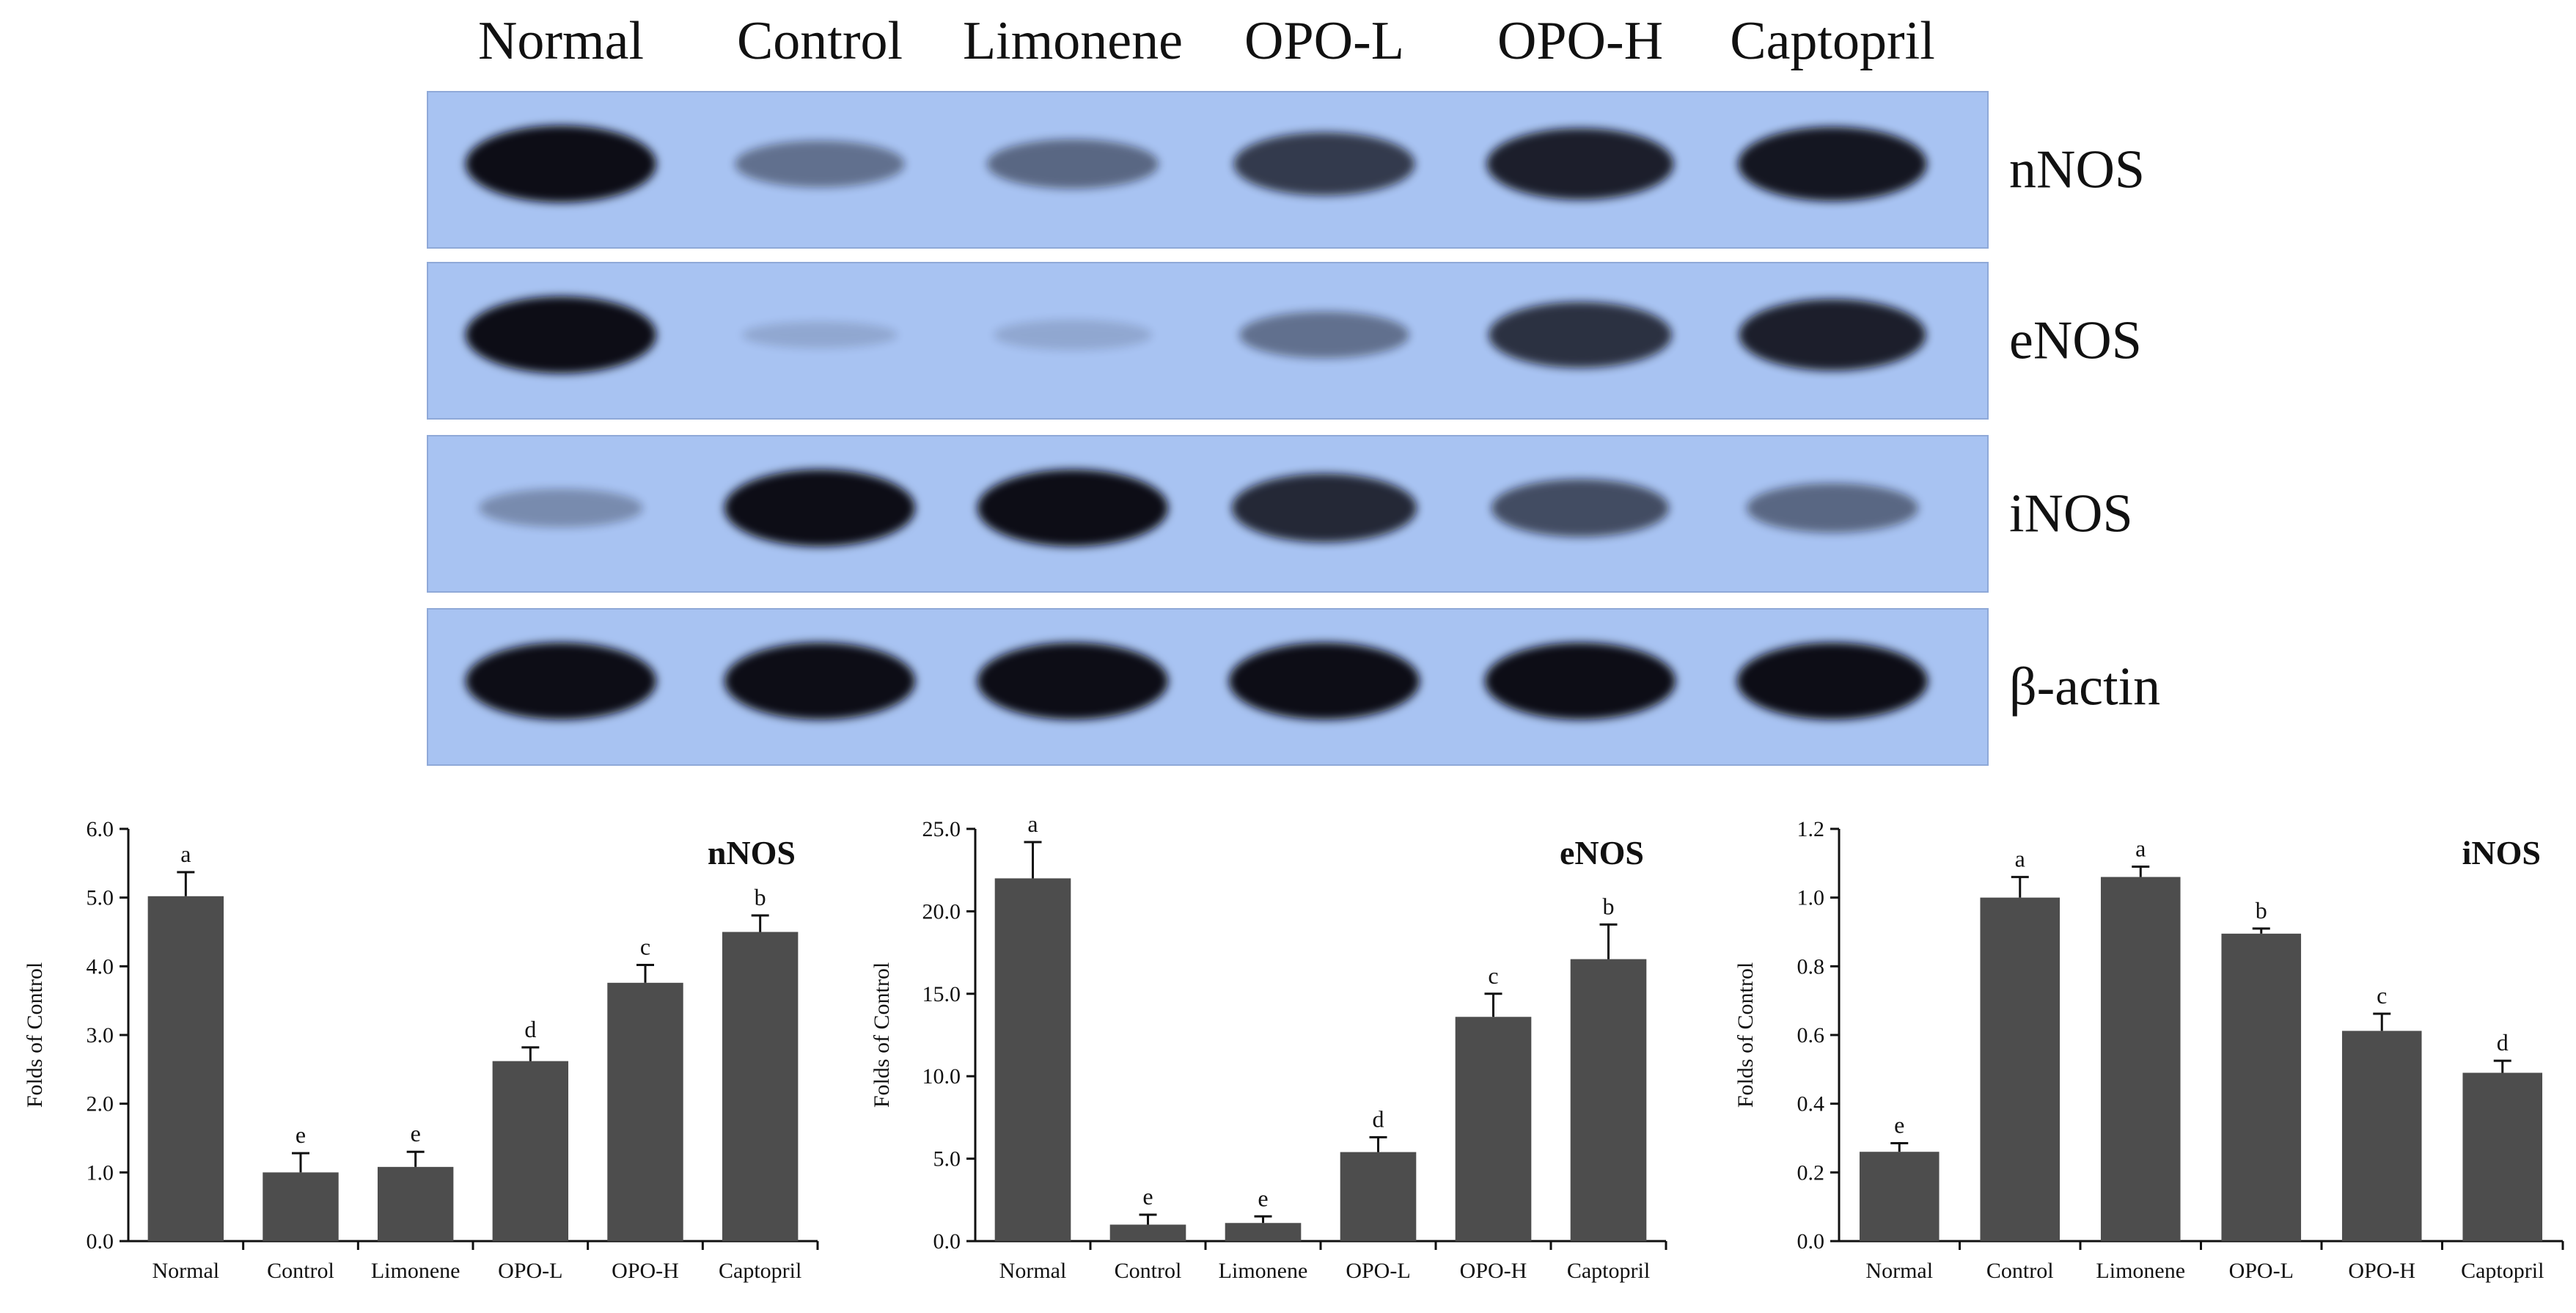 Image resolution: width=2576 pixels, height=1313 pixels. What do you see at coordinates (1073, 41) in the screenshot?
I see `lane-label-limonene: Limonene` at bounding box center [1073, 41].